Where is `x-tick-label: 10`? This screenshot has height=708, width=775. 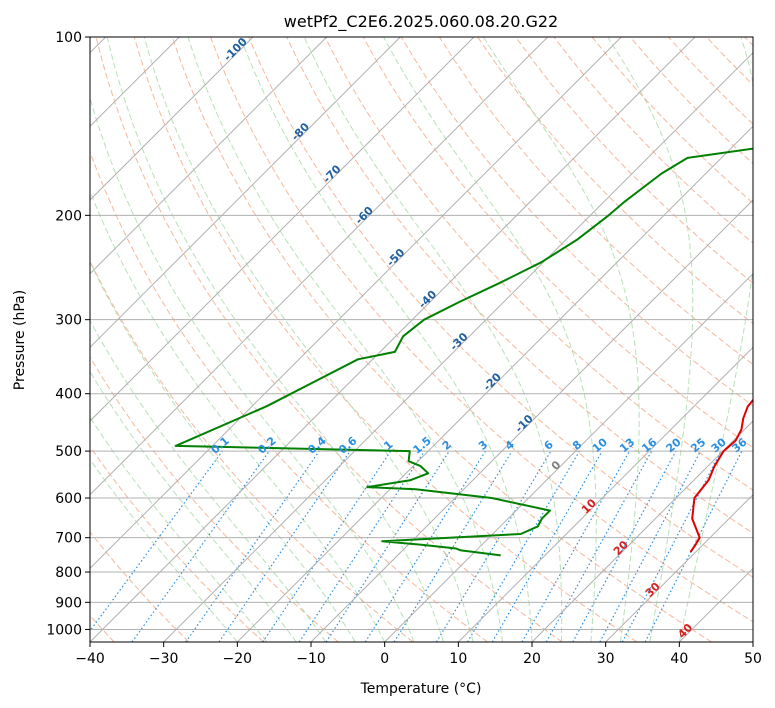 x-tick-label: 10 is located at coordinates (458, 659).